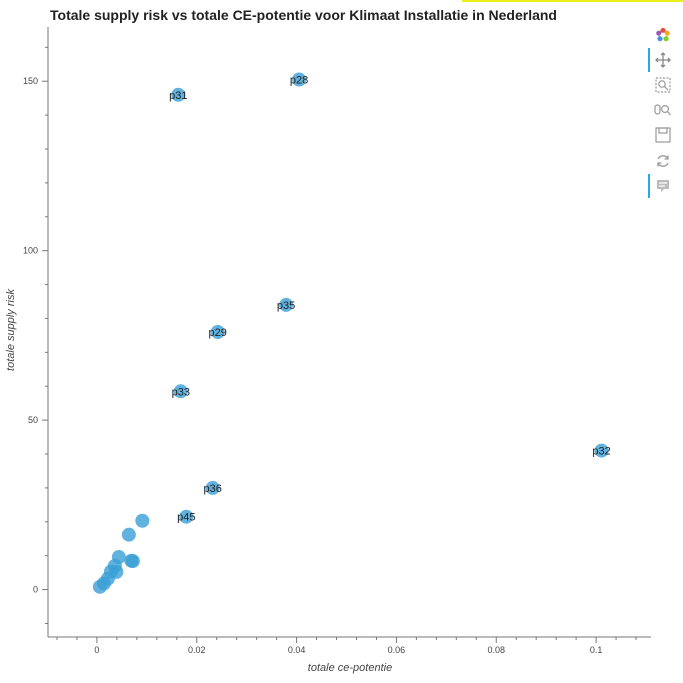  What do you see at coordinates (297, 650) in the screenshot?
I see `x-tick-label: 0.04` at bounding box center [297, 650].